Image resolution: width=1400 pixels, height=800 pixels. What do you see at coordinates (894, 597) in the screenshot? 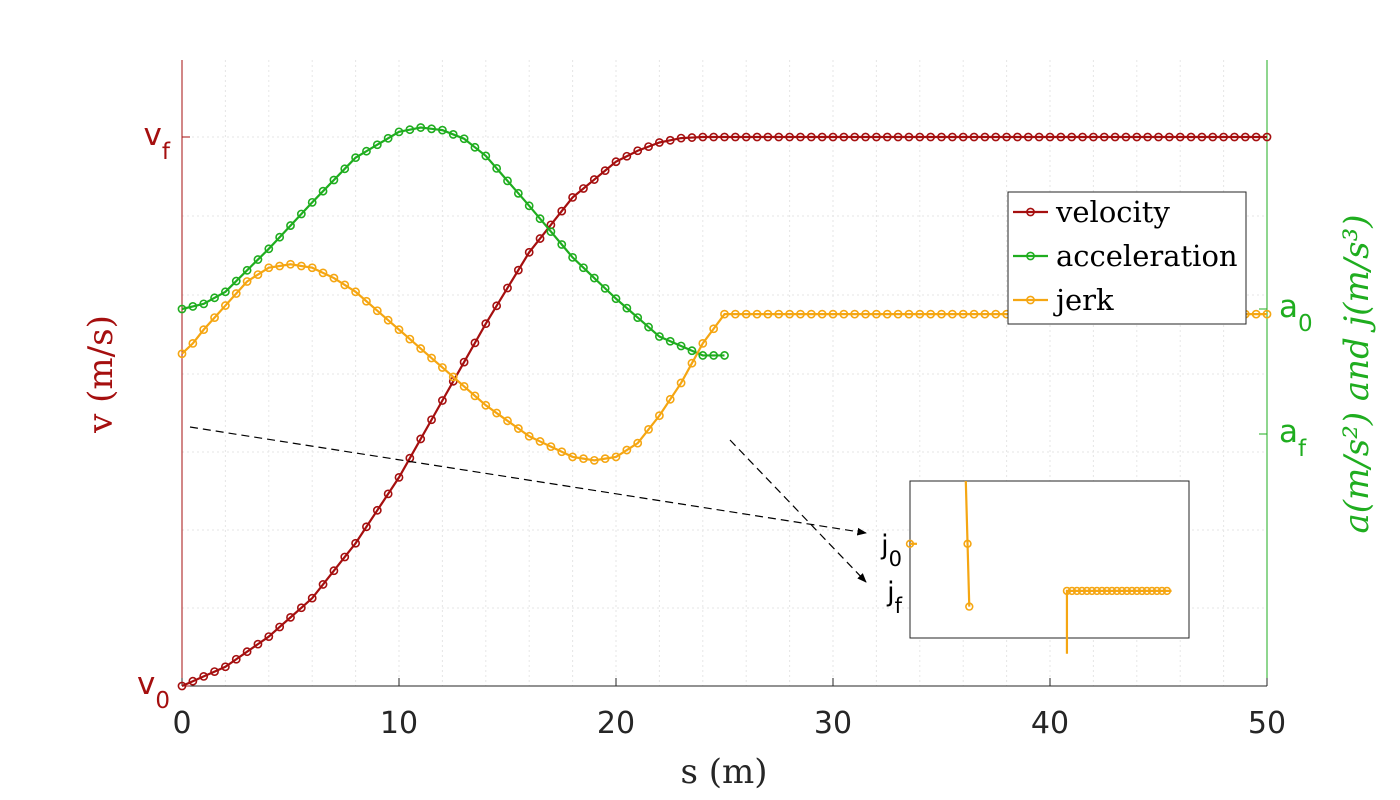
I see `inset-label-jf: jf` at bounding box center [894, 597].